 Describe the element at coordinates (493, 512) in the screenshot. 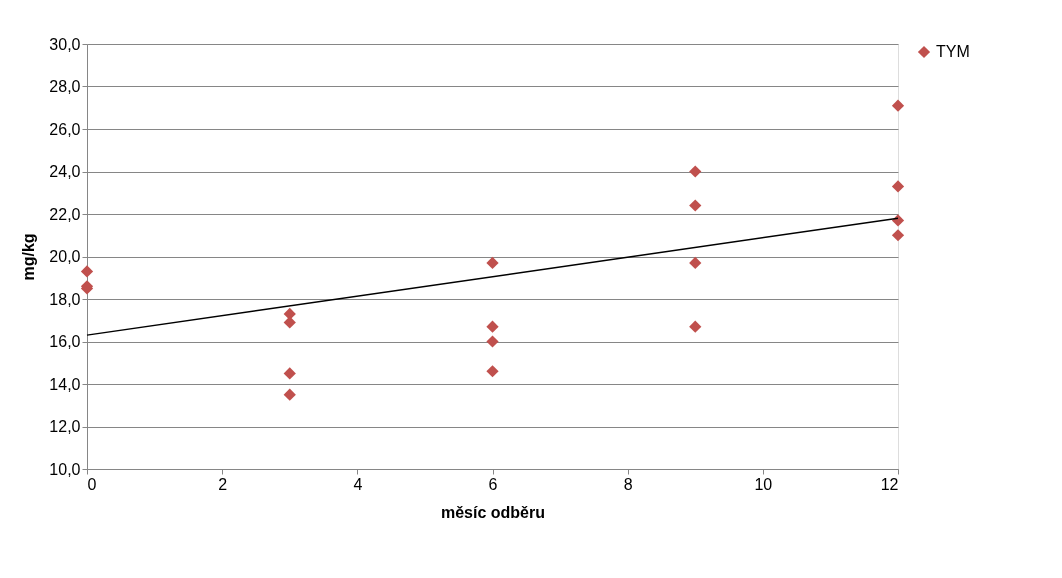

I see `x-axis-title: měsíc odběru` at that location.